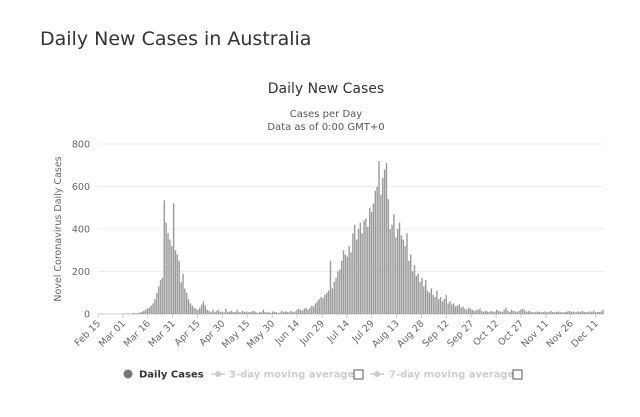 The image size is (640, 417). What do you see at coordinates (517, 374) in the screenshot?
I see `checkbox-7-day-average` at bounding box center [517, 374].